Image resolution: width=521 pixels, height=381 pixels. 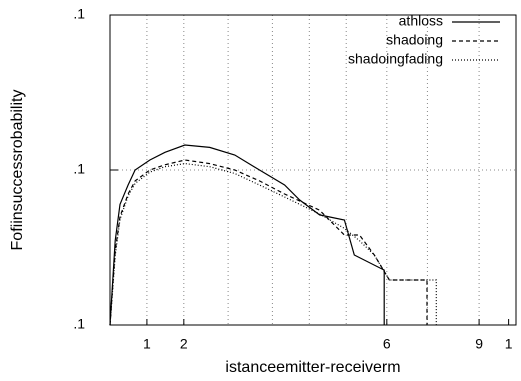 What do you see at coordinates (387, 344) in the screenshot?
I see `x-tick-label: 6` at bounding box center [387, 344].